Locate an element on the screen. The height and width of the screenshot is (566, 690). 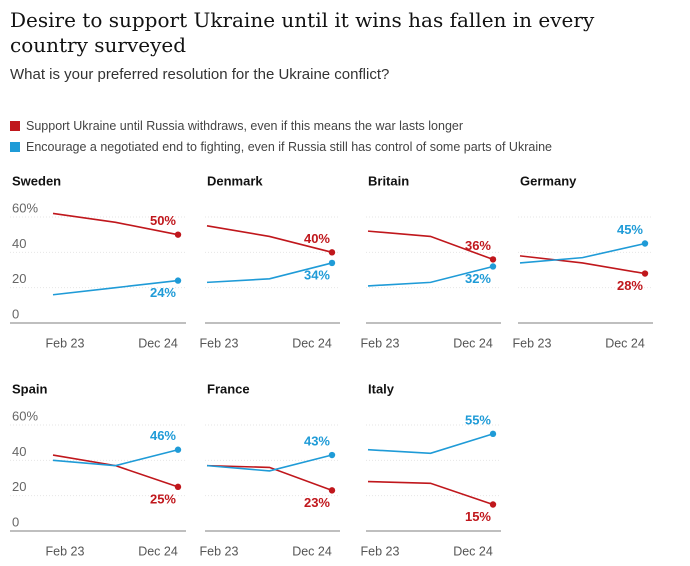
panel-title: Denmark is located at coordinates (235, 180).